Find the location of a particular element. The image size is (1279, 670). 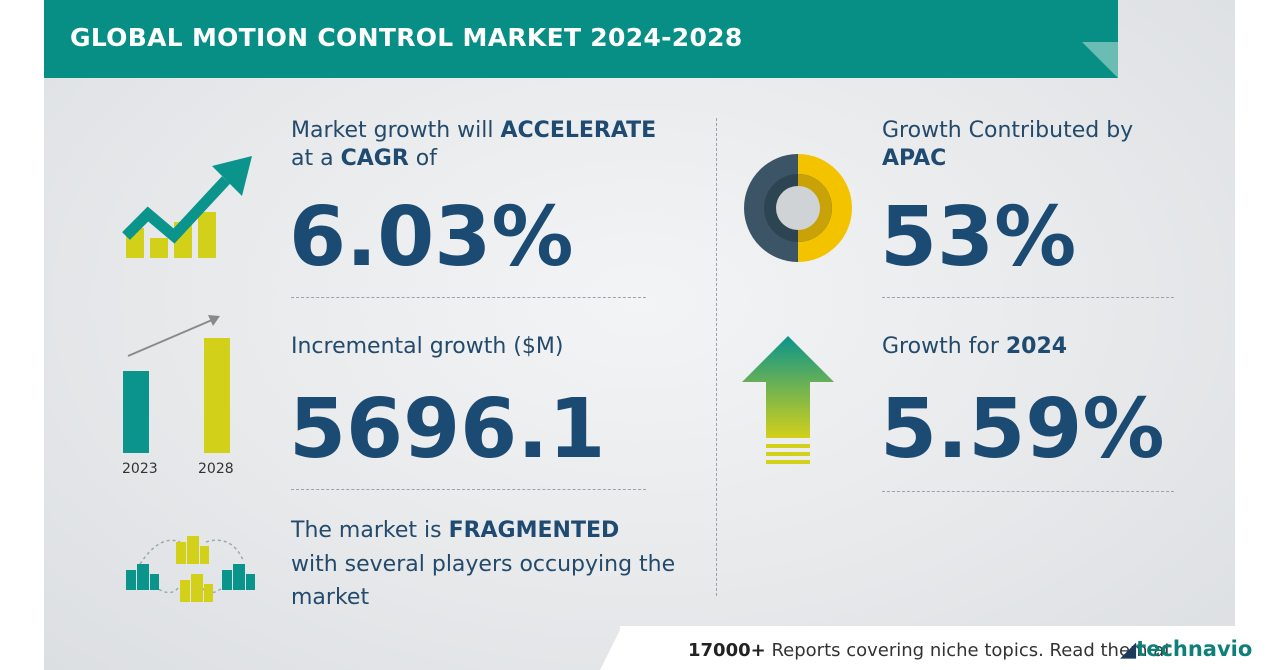

growth-chart-icon is located at coordinates (187, 207).